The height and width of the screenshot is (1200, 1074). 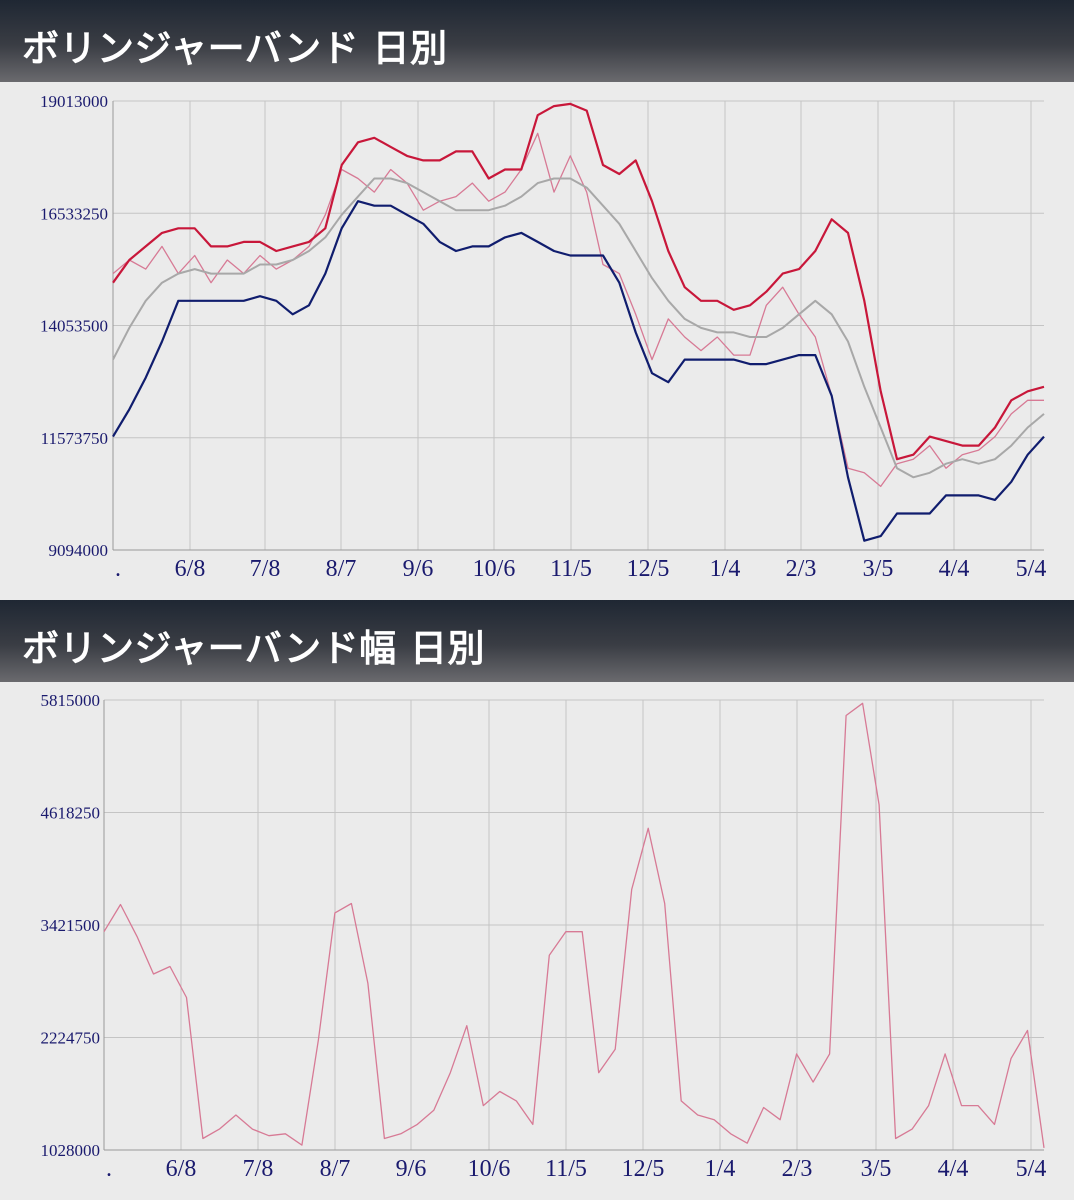 I want to click on bandwidth-header: ボリンジャーバンド幅 日別, so click(x=537, y=641).